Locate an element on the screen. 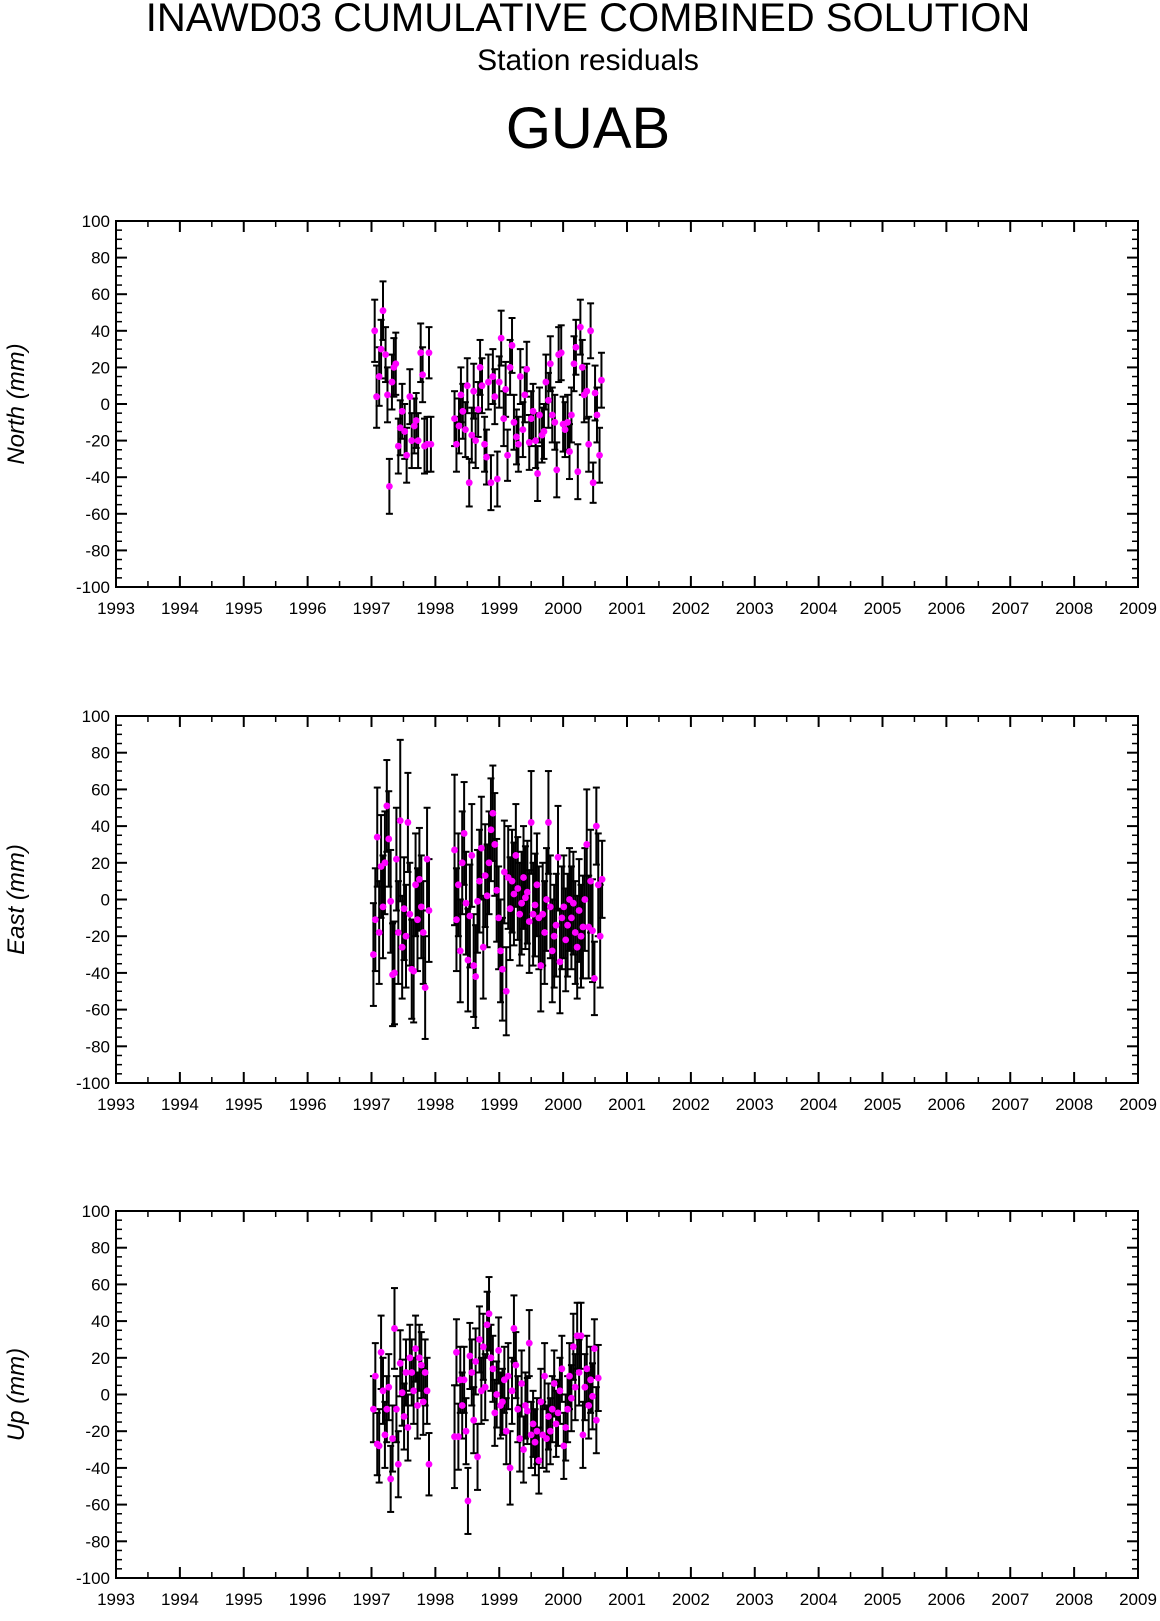 This screenshot has width=1160, height=1621. x-tick-label: 2002 is located at coordinates (691, 608).